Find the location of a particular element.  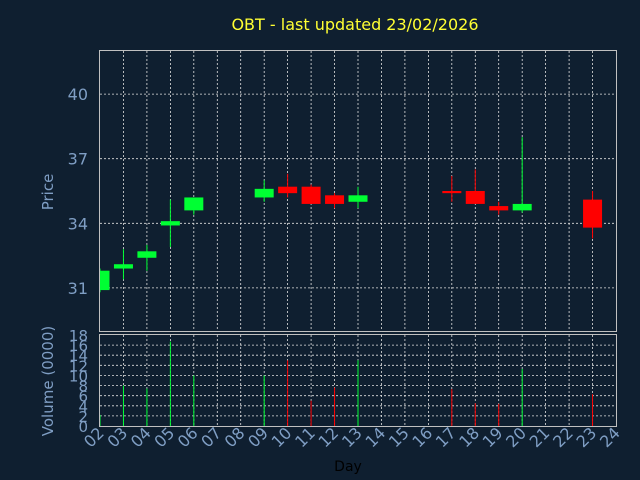

volume-tick-label: 12 is located at coordinates (78, 366).